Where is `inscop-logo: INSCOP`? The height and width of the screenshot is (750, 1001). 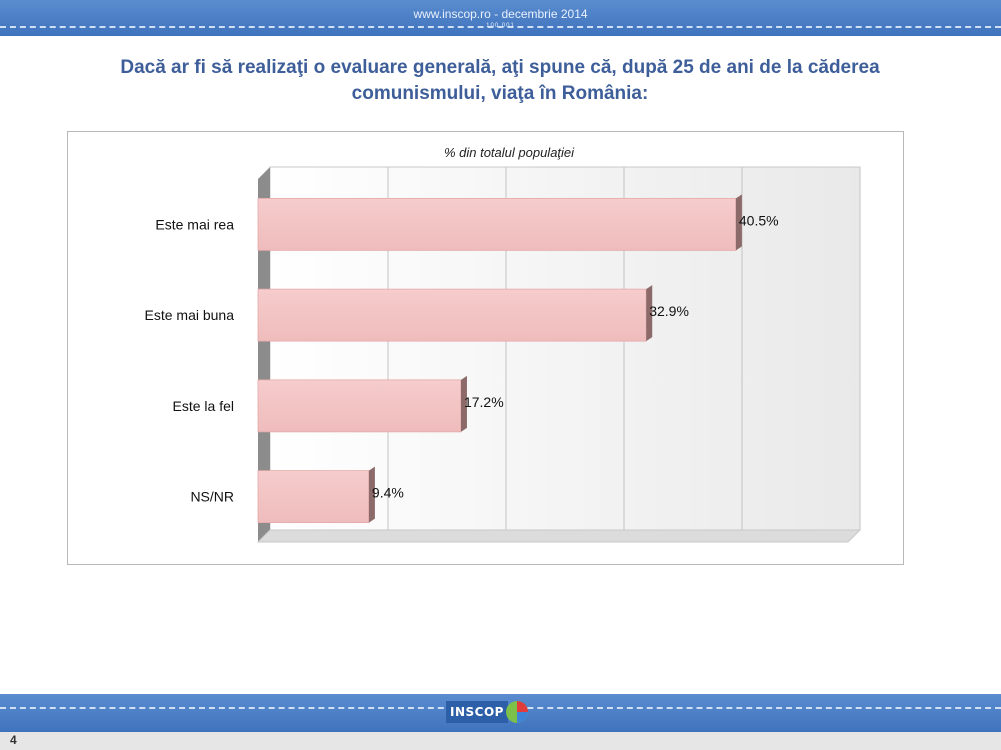
inscop-logo: INSCOP is located at coordinates (487, 712).